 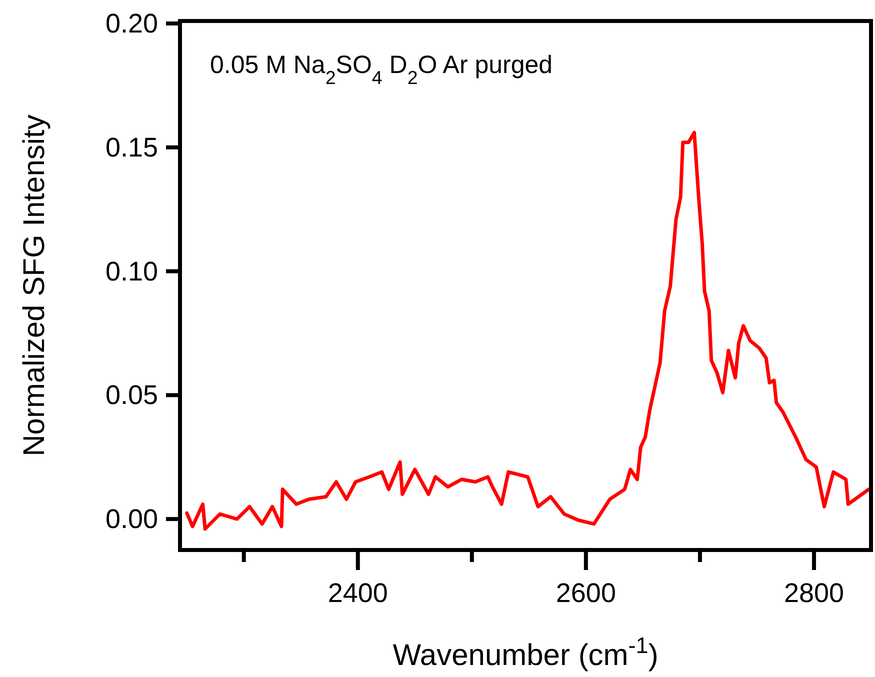 I want to click on y-tick-label: 0.00, so click(x=131, y=519).